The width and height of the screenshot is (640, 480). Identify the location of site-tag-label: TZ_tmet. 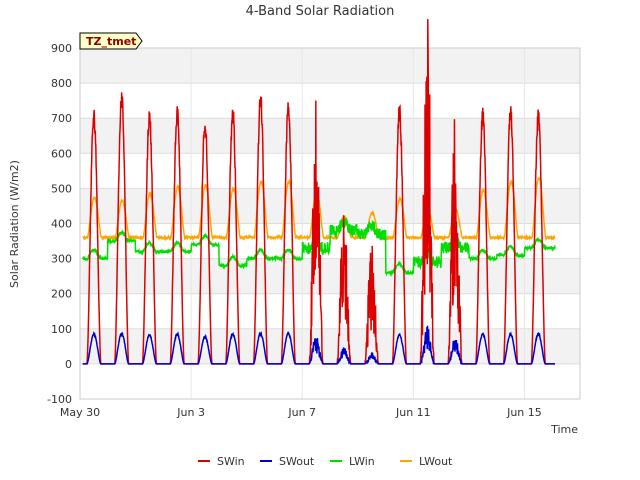
(111, 41).